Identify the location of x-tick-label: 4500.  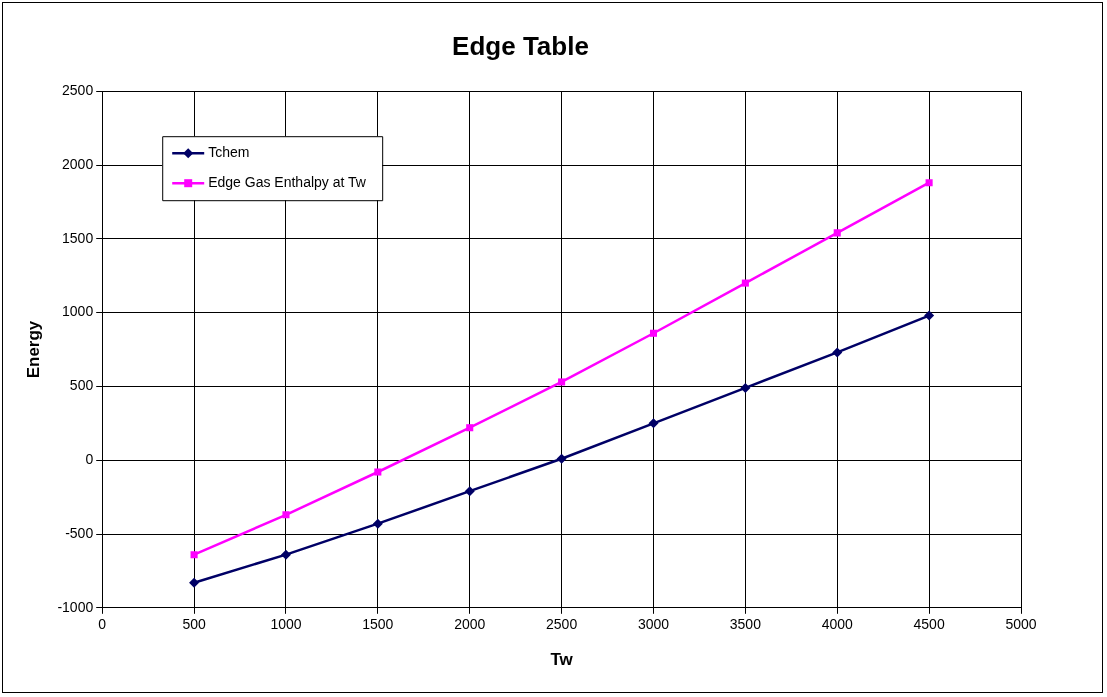
(929, 624).